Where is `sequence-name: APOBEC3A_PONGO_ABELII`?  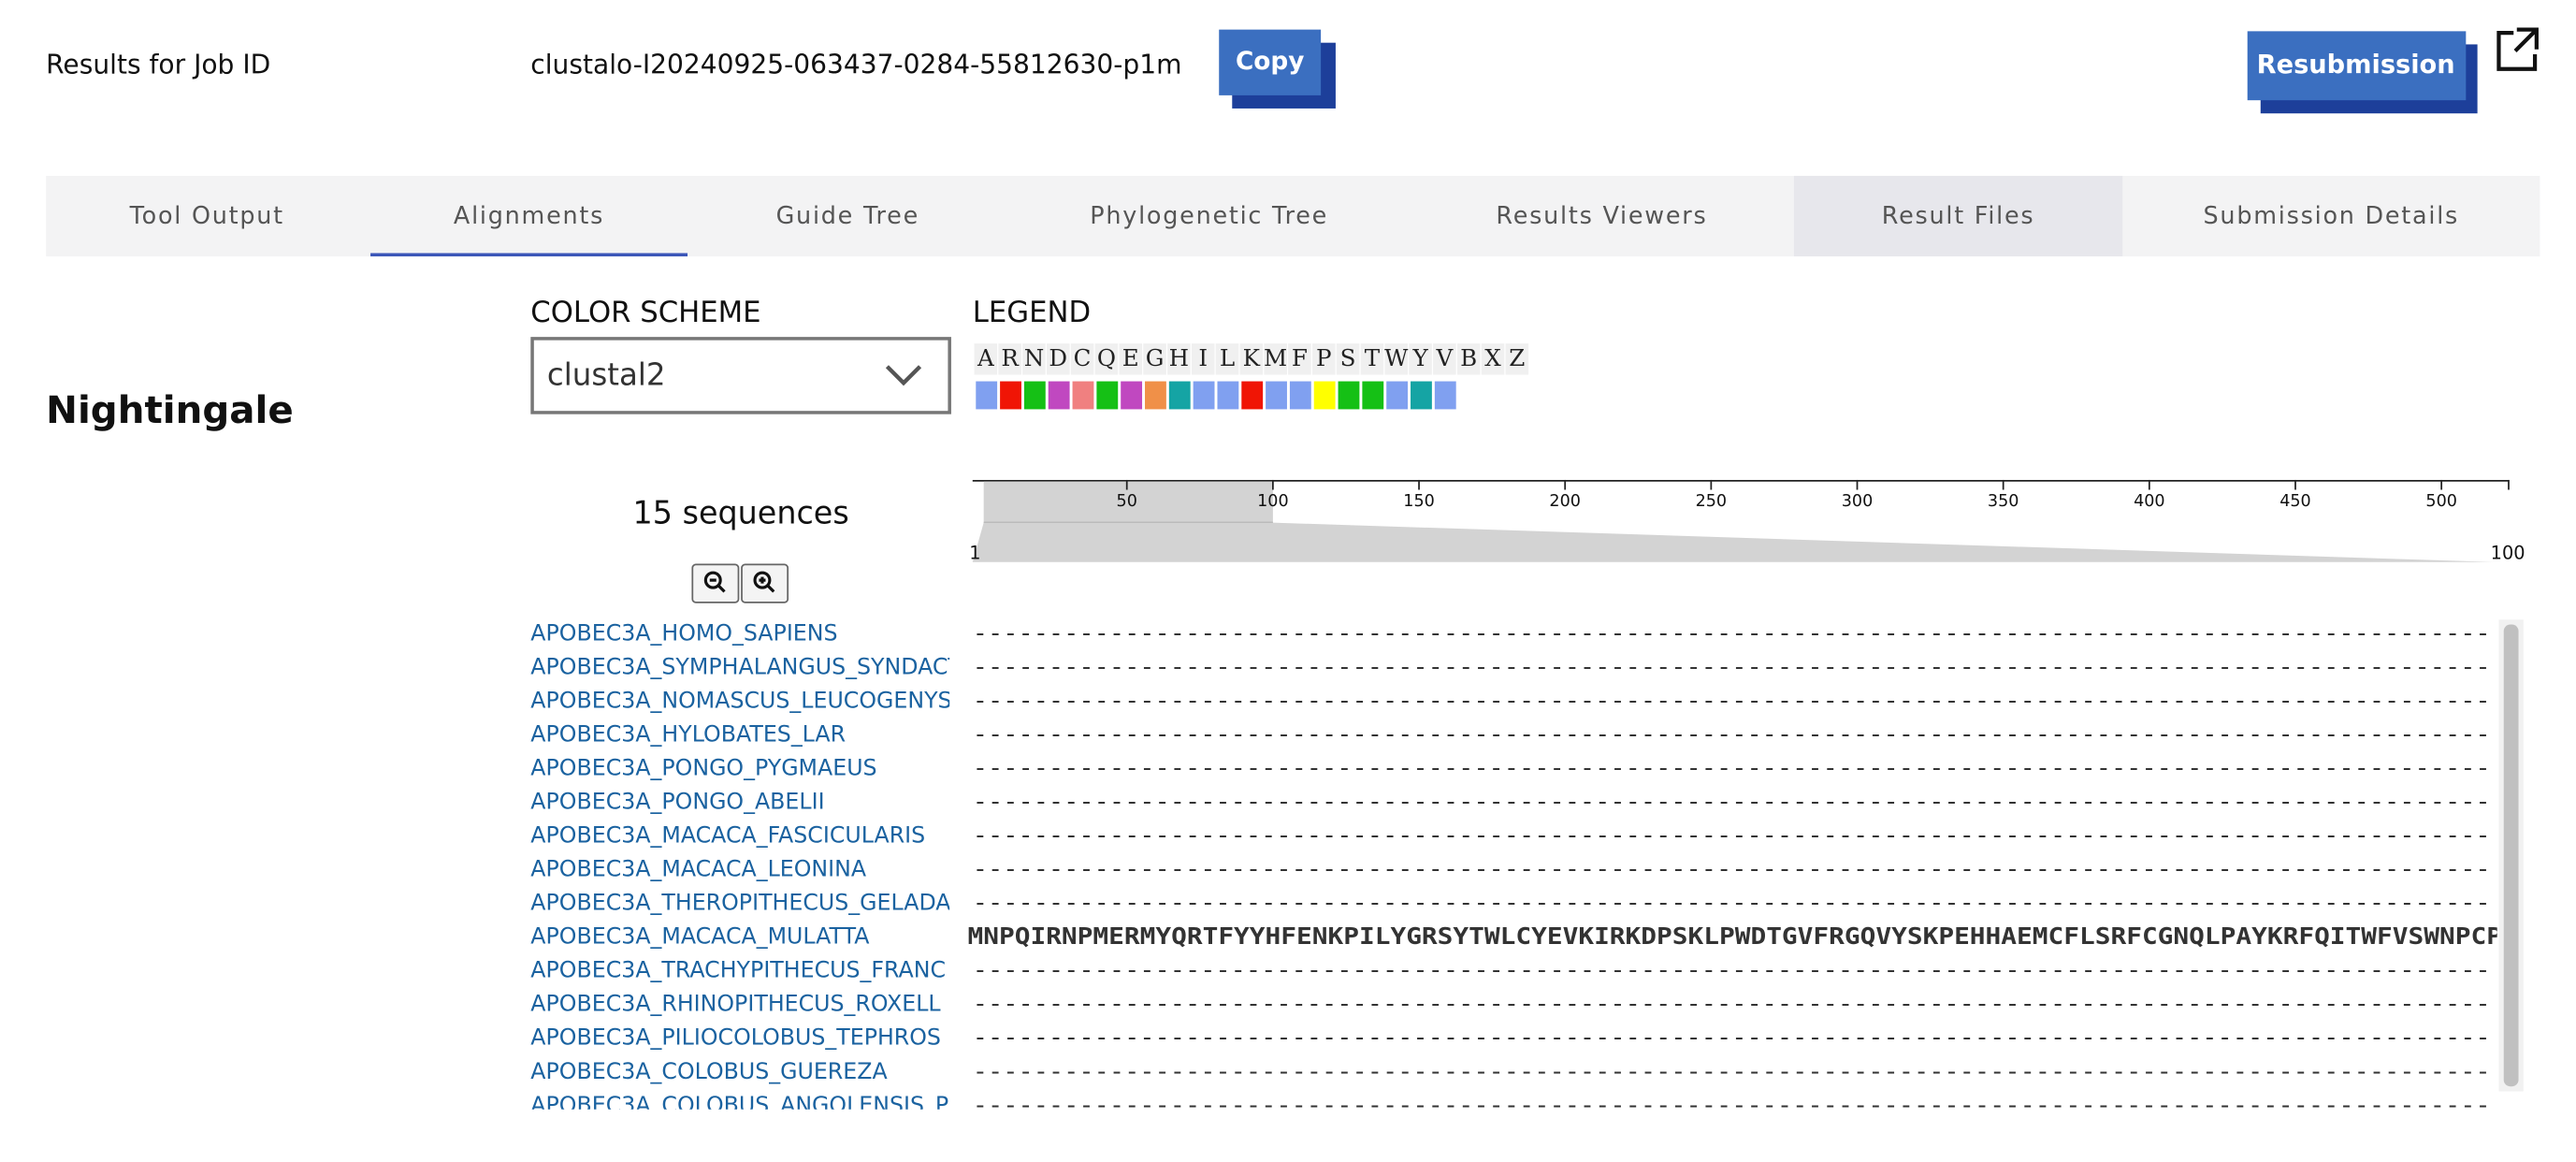 sequence-name: APOBEC3A_PONGO_ABELII is located at coordinates (677, 802).